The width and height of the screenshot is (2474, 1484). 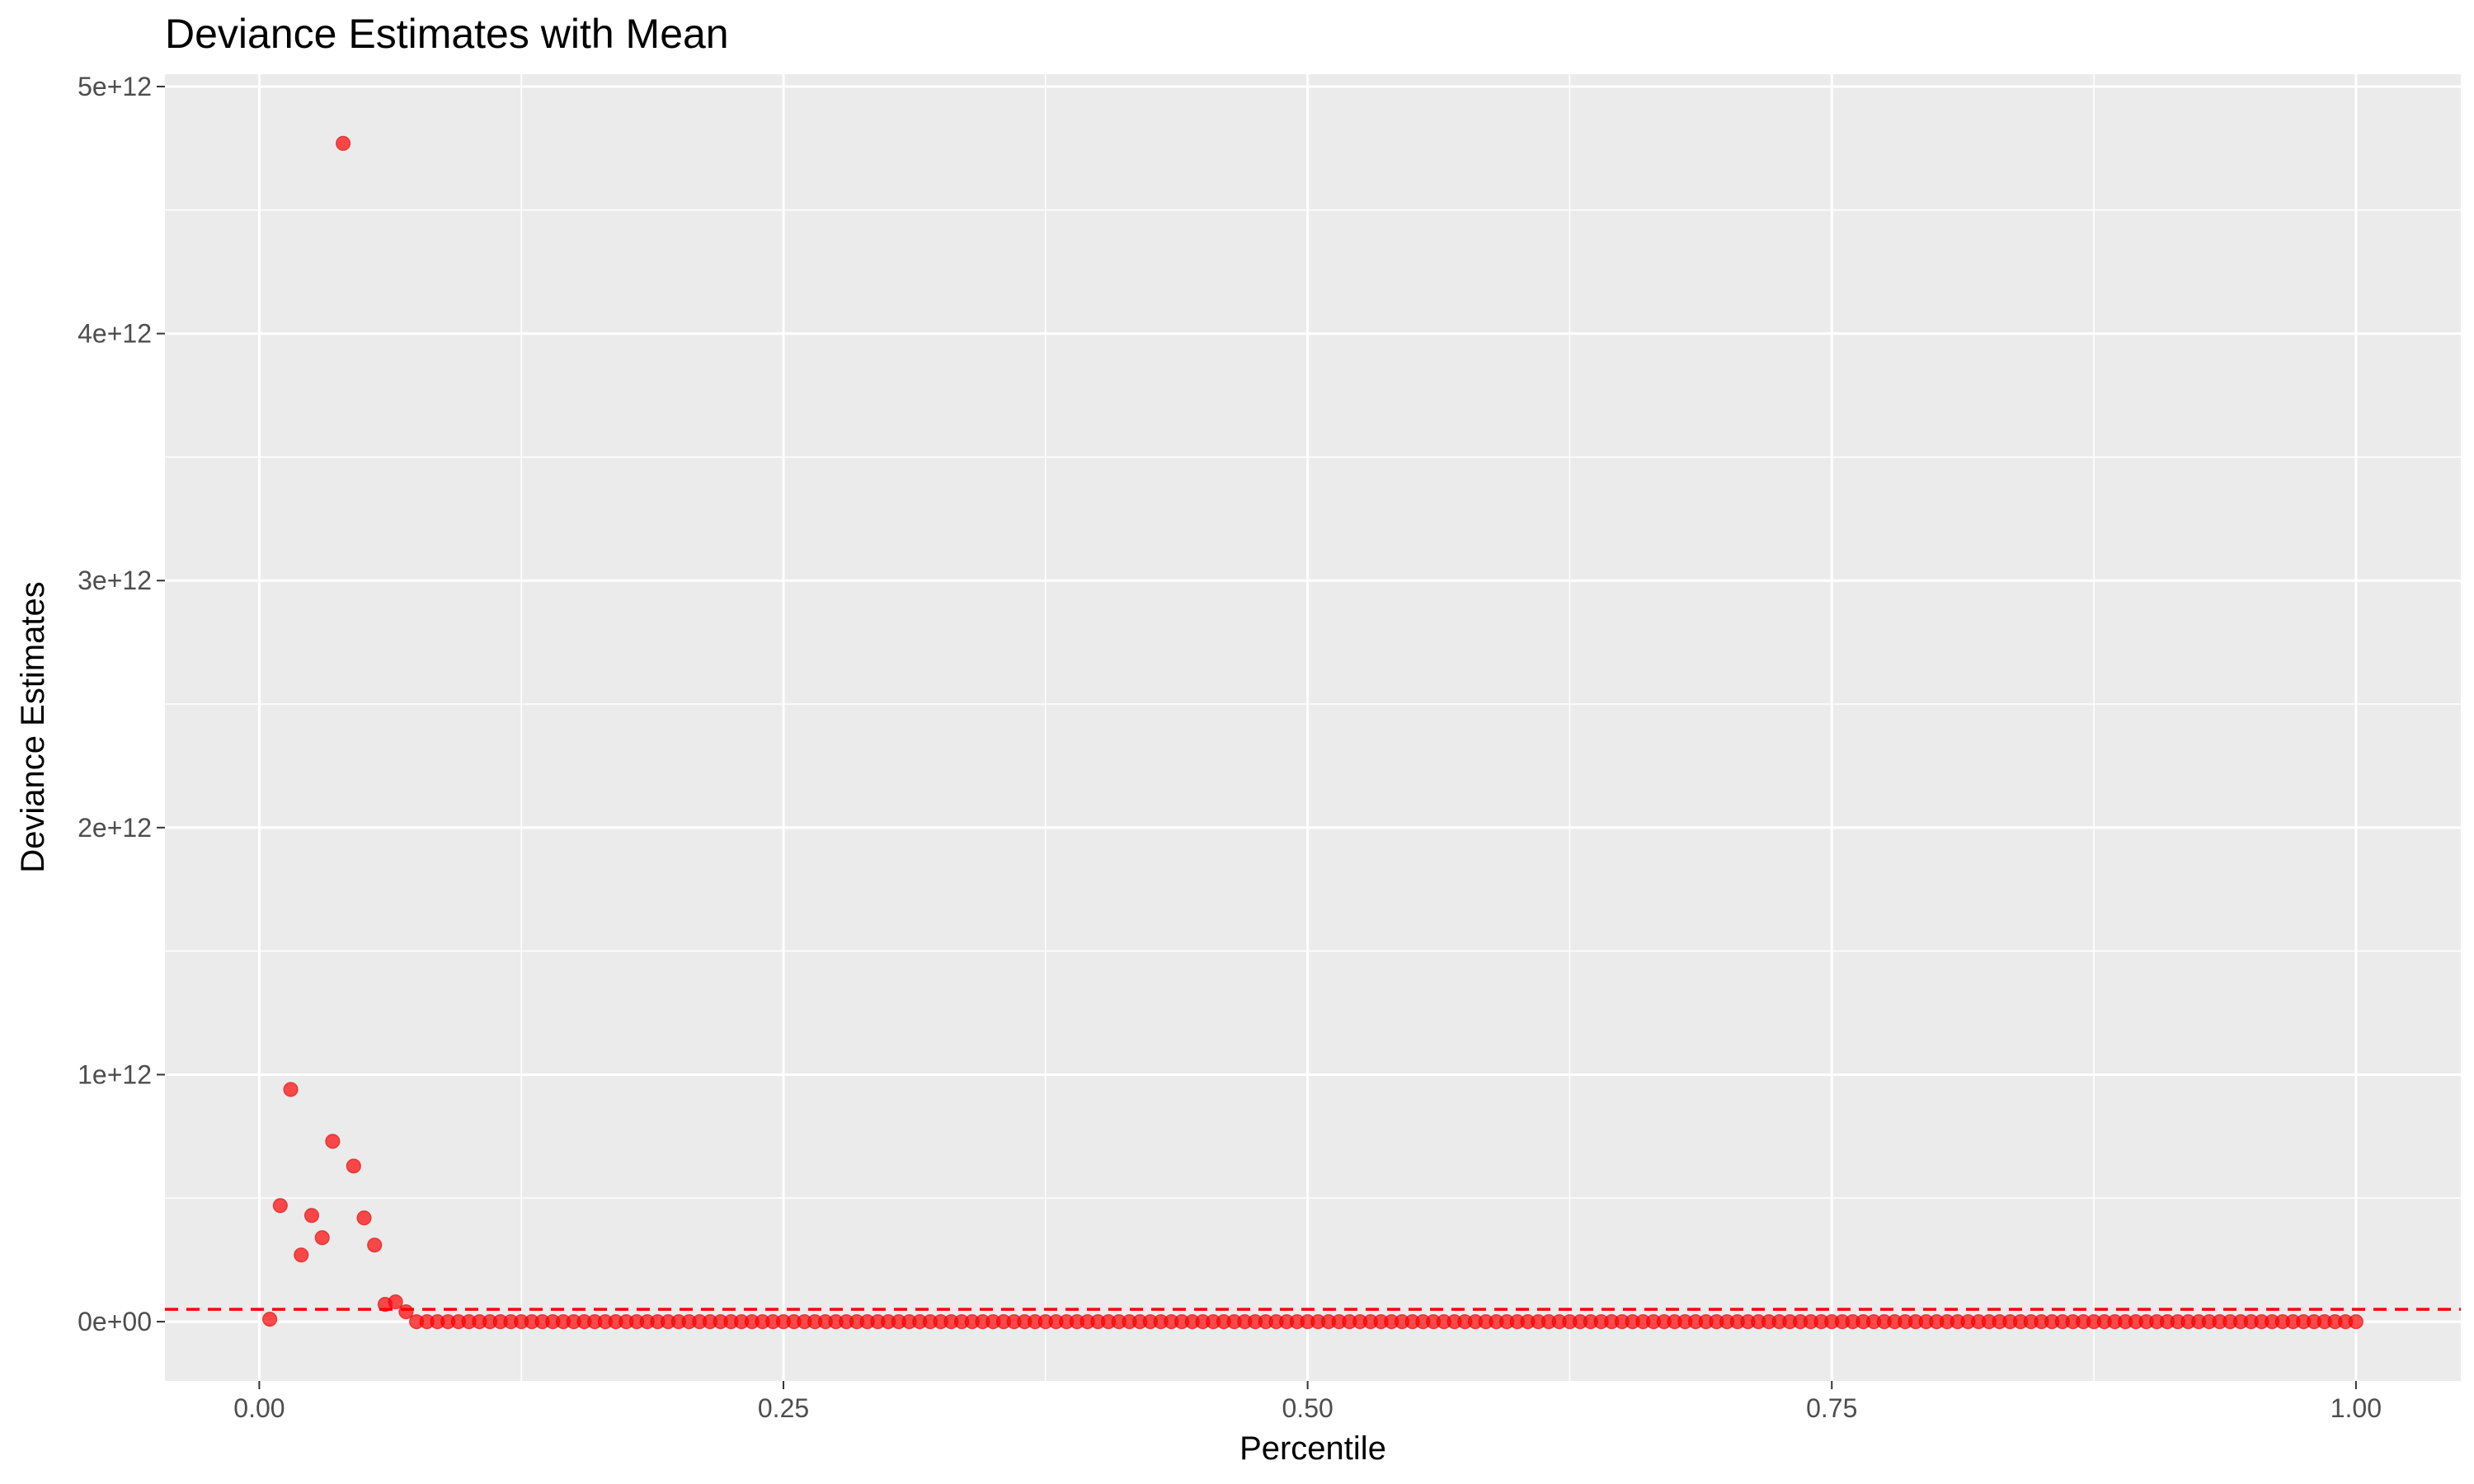 I want to click on x-tick-label: 0.00, so click(x=259, y=1408).